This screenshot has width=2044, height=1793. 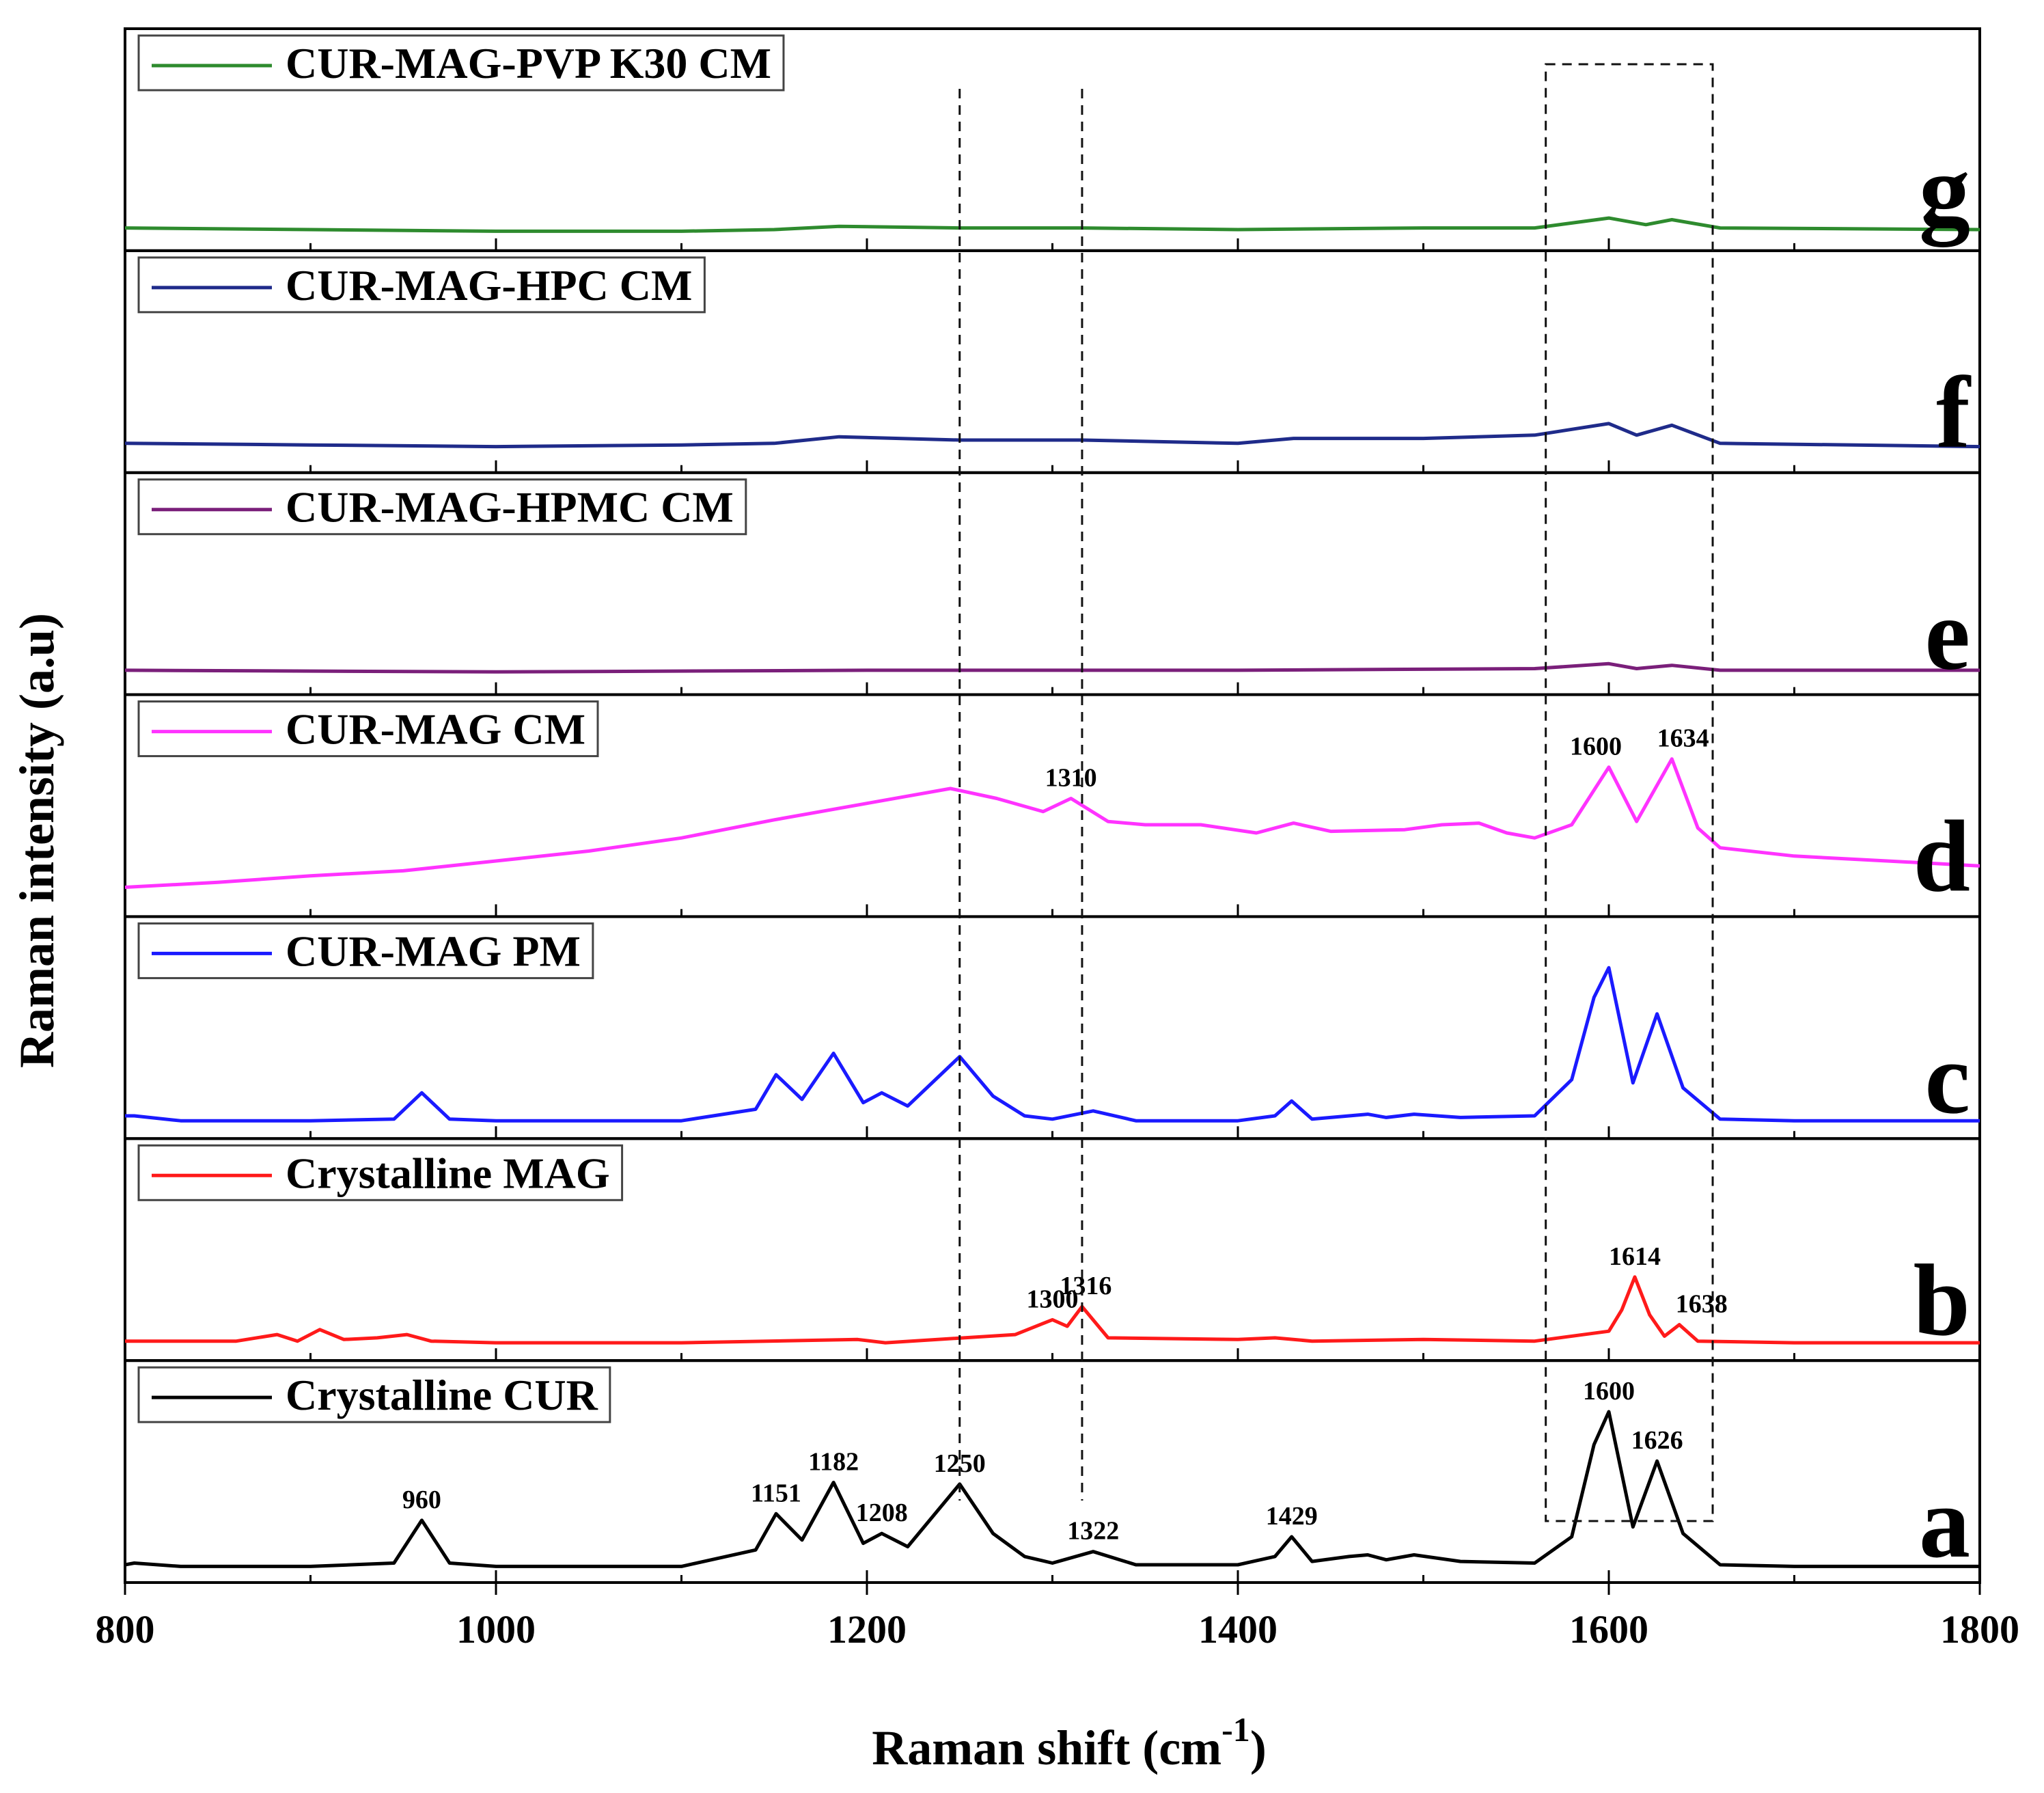 I want to click on legend-box-c, so click(x=365, y=950).